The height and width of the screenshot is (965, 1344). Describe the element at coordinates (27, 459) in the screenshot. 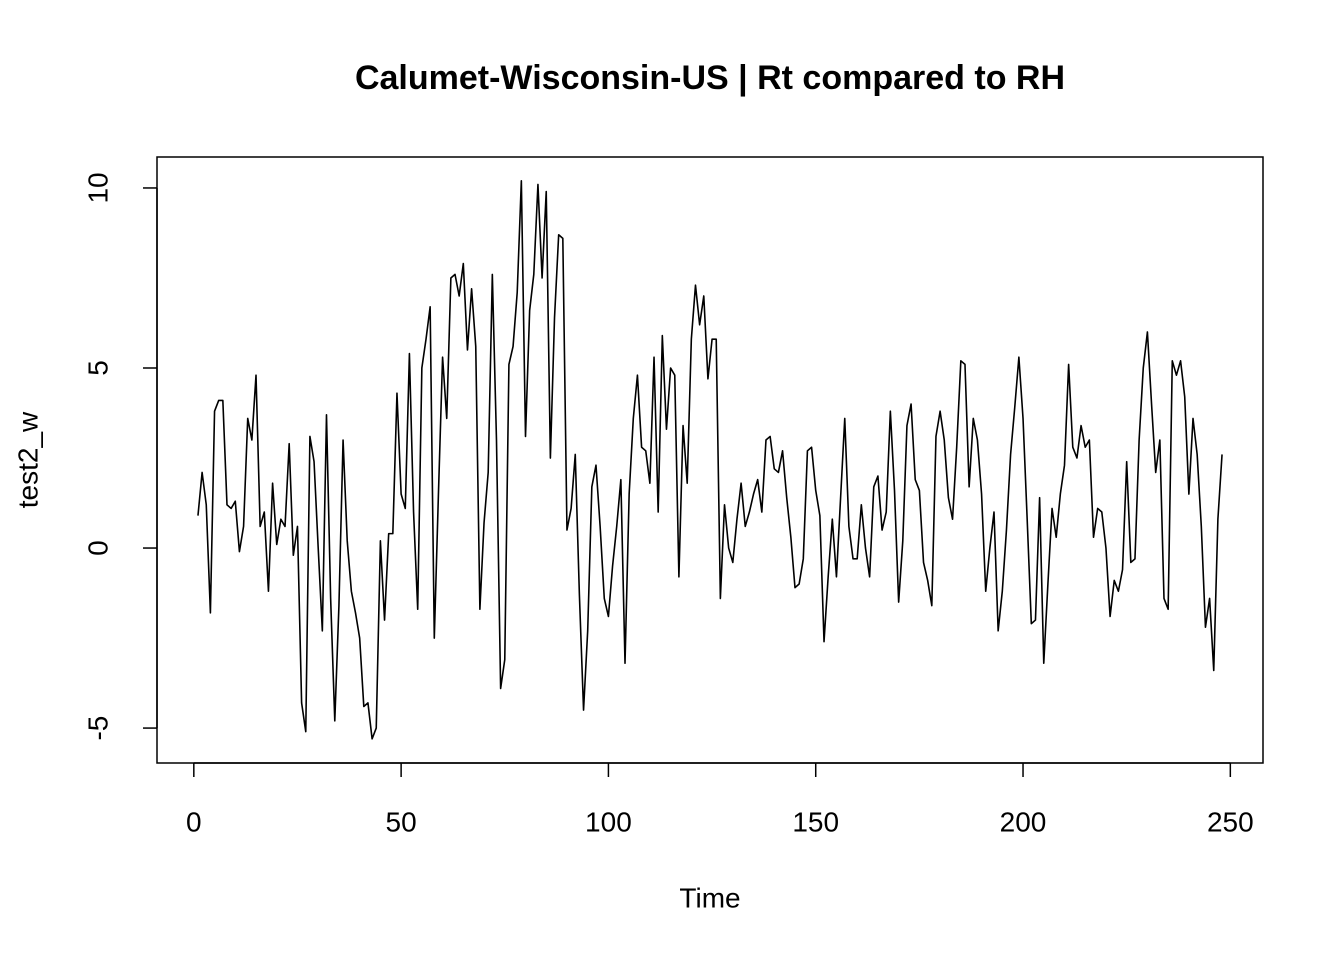

I see `y-axis-label: test2_w` at that location.